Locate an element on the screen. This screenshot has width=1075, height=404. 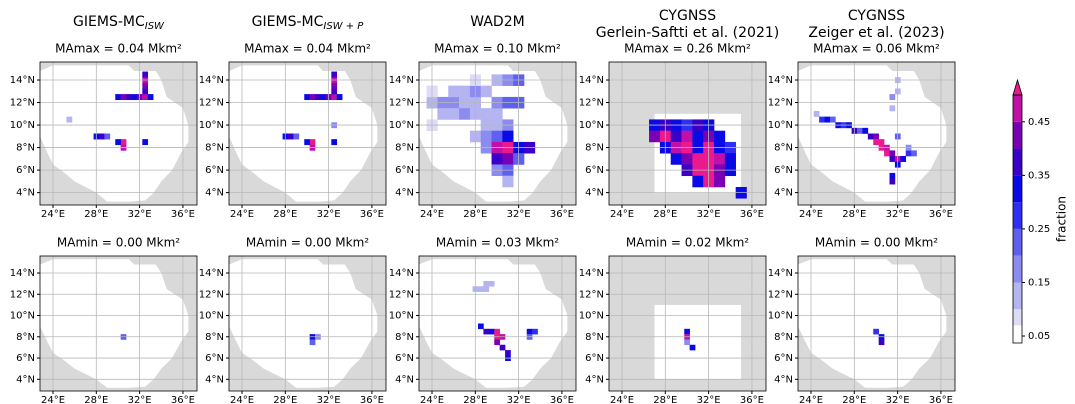
colorbar-tick-label: 0.45 is located at coordinates (1039, 122).